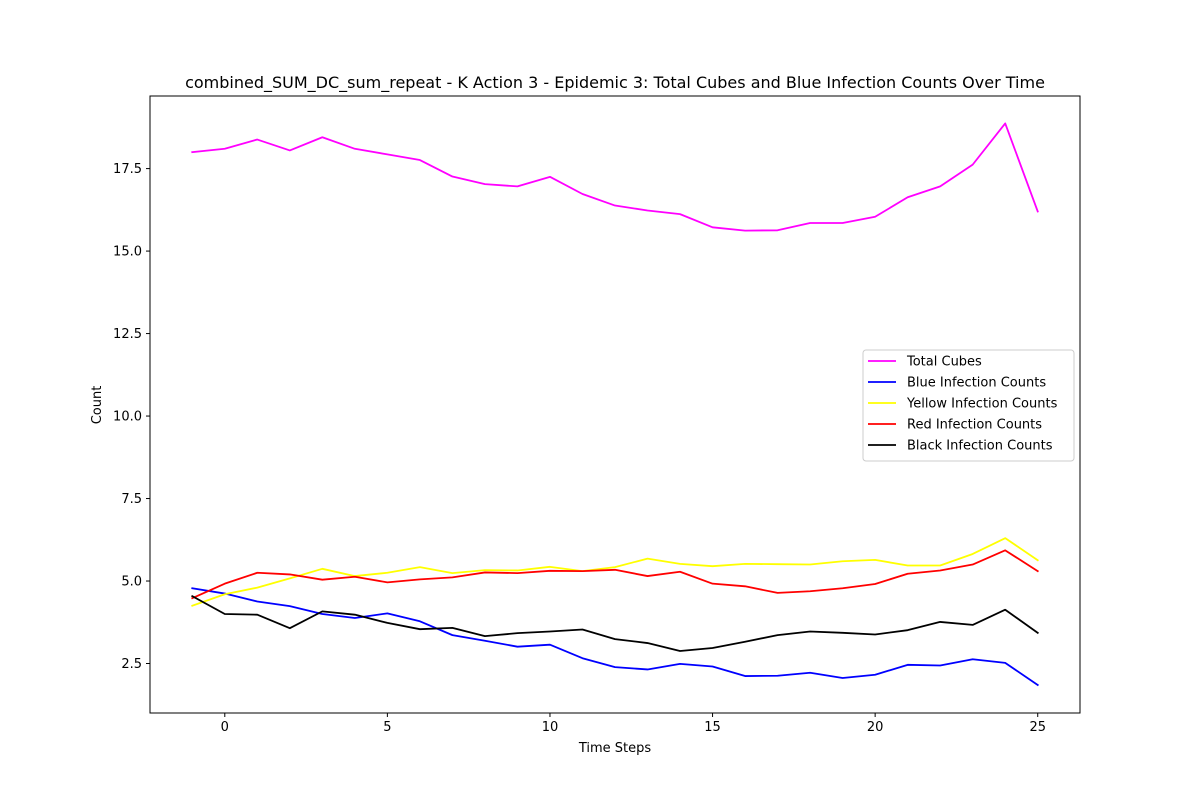 This screenshot has height=800, width=1200. Describe the element at coordinates (550, 727) in the screenshot. I see `x-tick-label: 10` at that location.